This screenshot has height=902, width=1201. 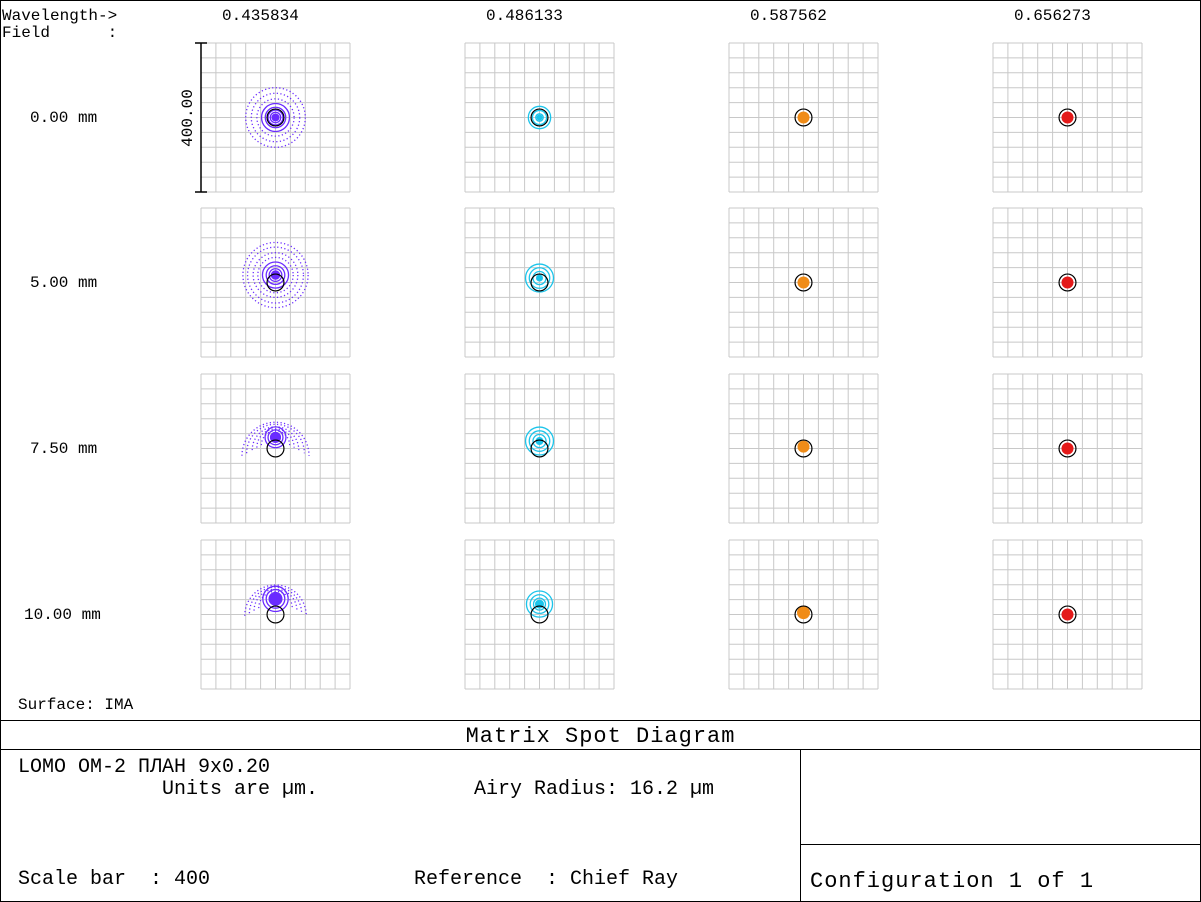 I want to click on spot-core-r3-c3, so click(x=803, y=446).